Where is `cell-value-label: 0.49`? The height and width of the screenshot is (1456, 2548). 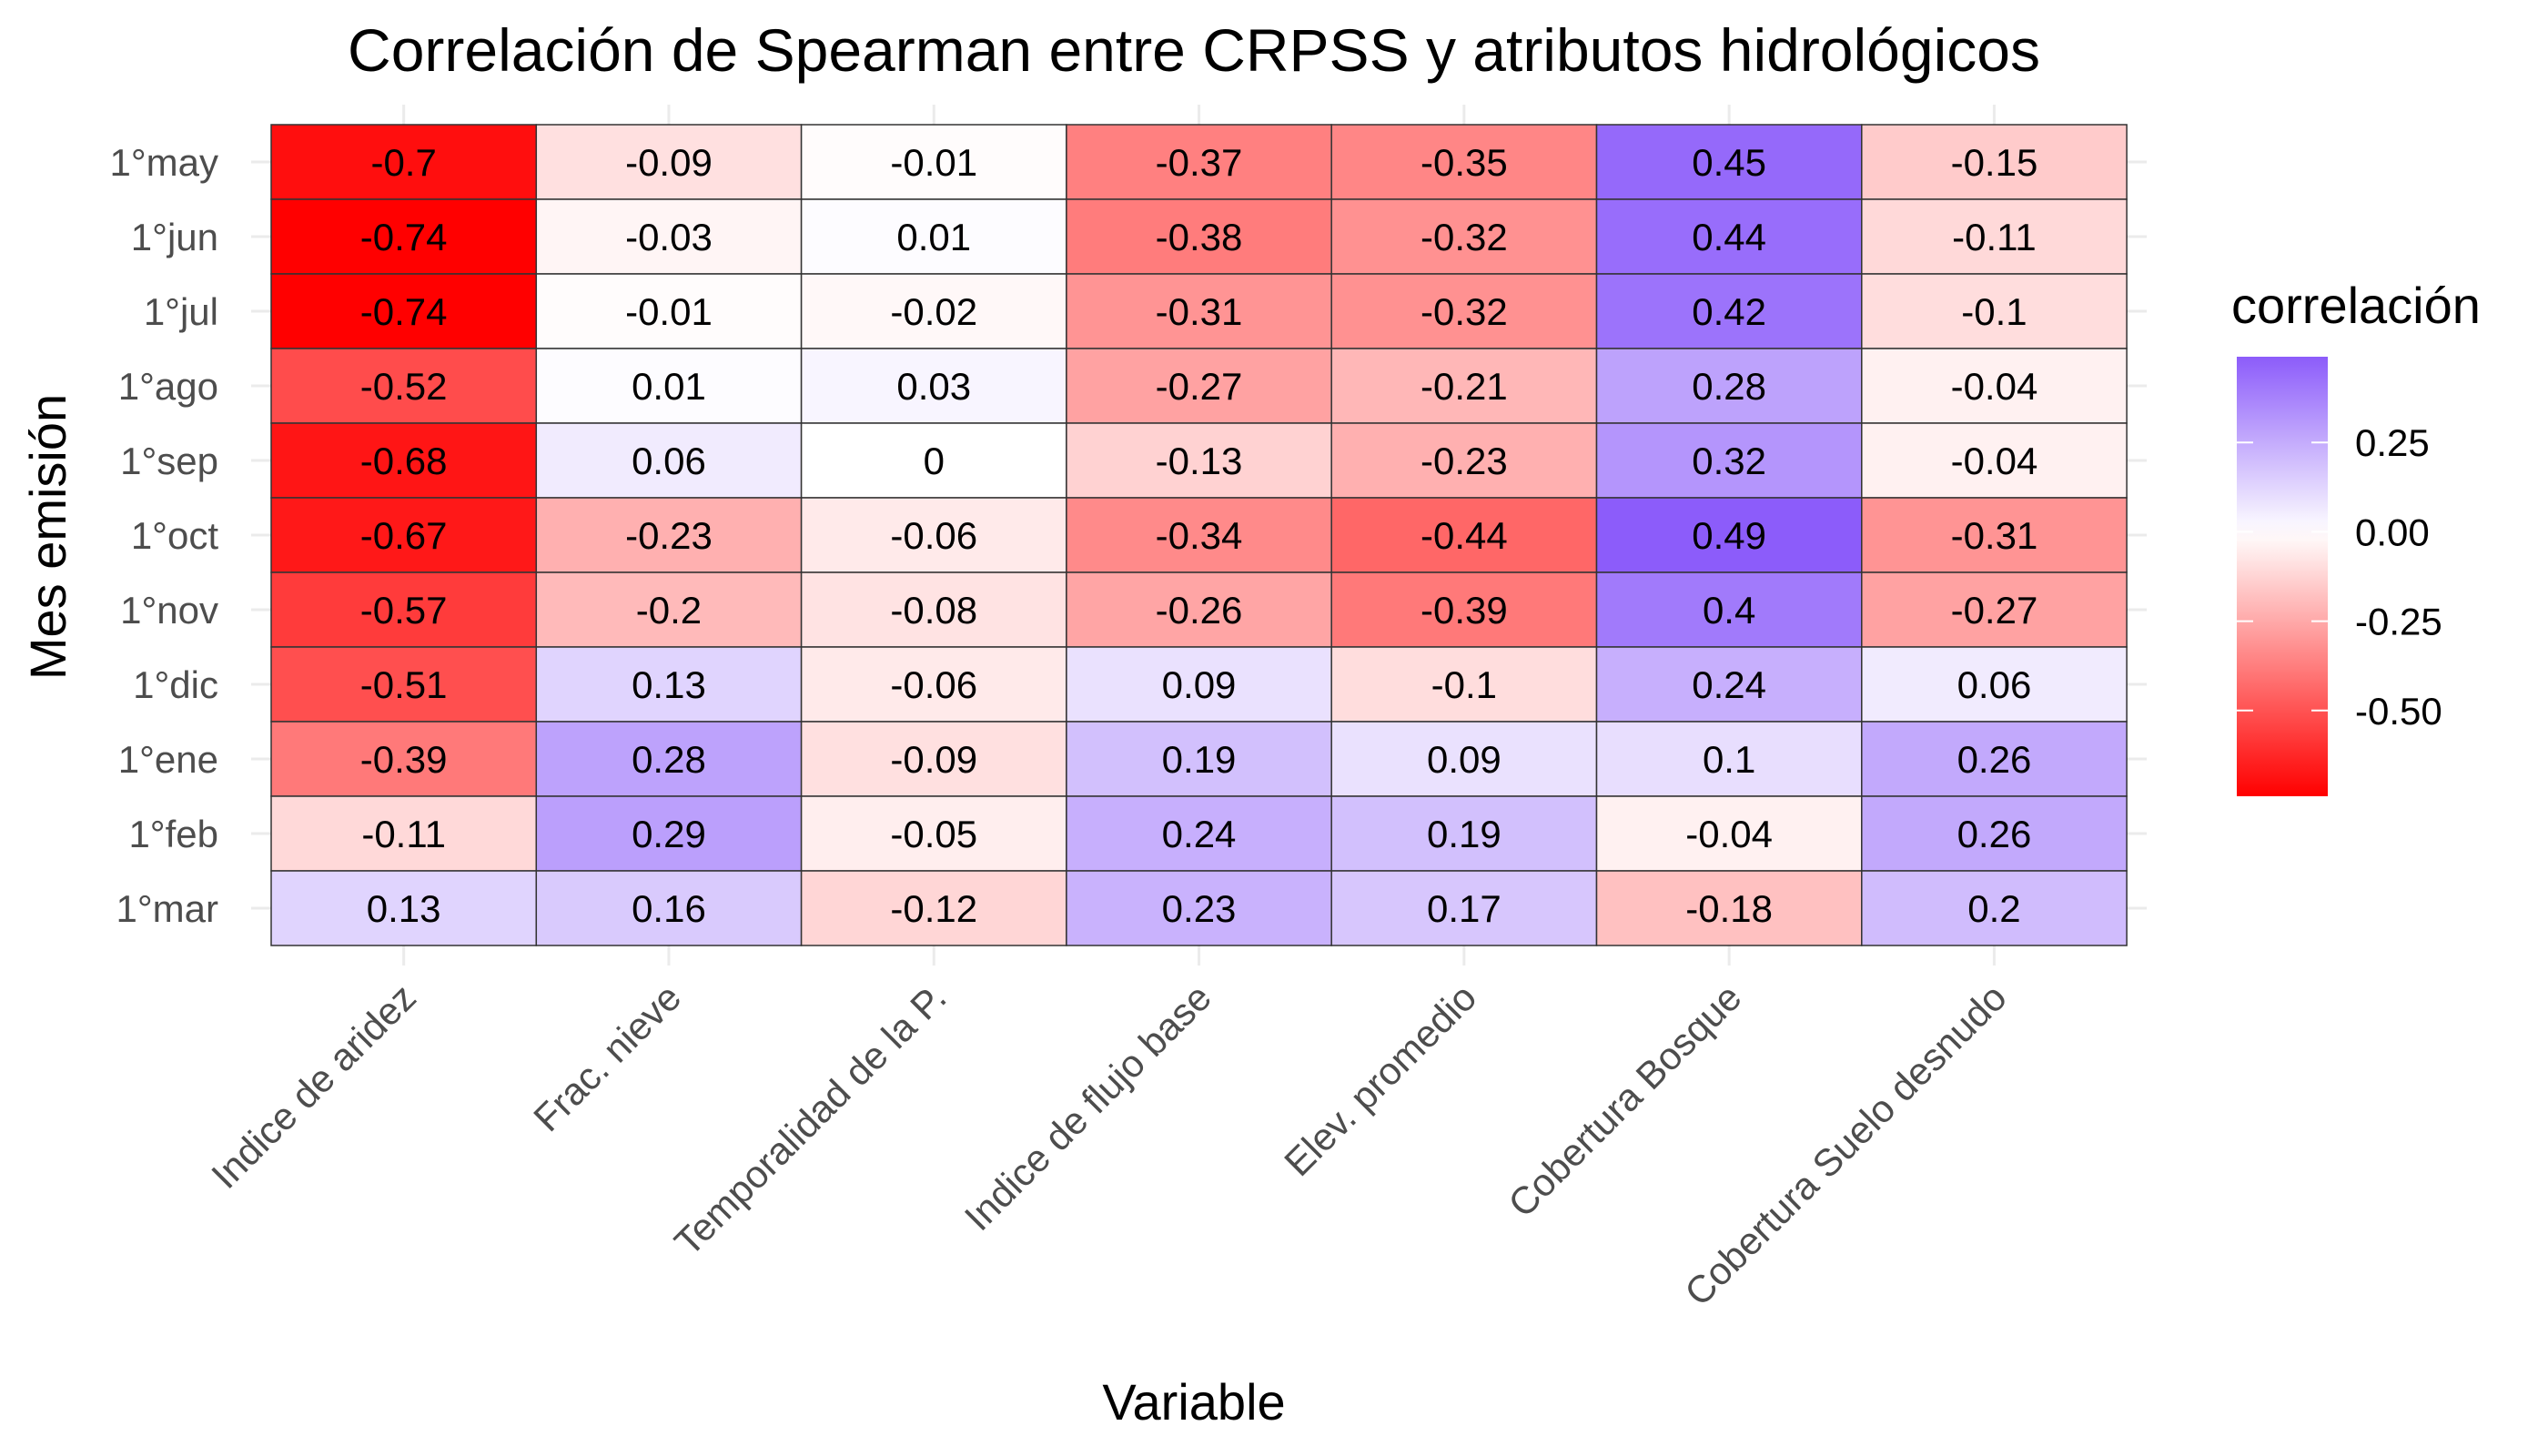
cell-value-label: 0.49 is located at coordinates (1729, 536).